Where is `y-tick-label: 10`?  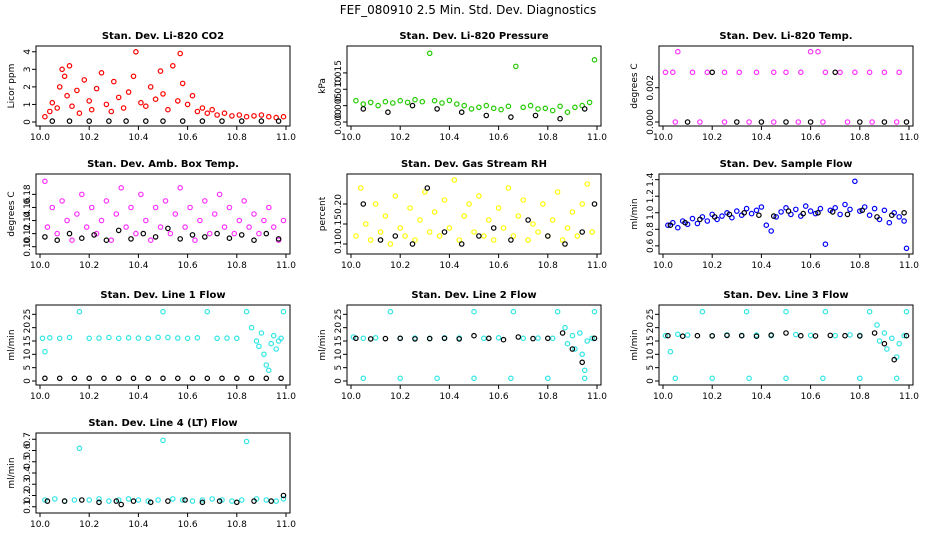 y-tick-label: 10 is located at coordinates (28, 354).